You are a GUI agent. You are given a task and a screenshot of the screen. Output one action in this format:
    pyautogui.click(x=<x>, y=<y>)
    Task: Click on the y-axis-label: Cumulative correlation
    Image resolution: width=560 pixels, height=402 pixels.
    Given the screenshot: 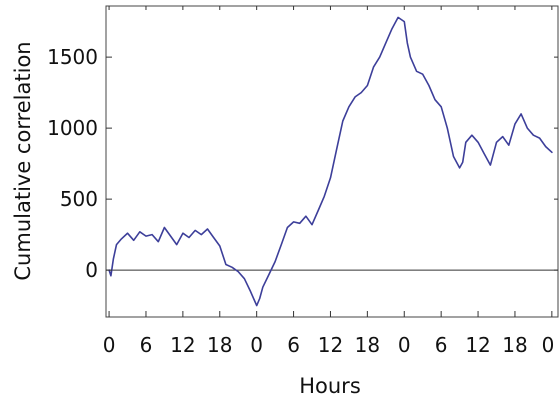 What is the action you would take?
    pyautogui.click(x=23, y=160)
    